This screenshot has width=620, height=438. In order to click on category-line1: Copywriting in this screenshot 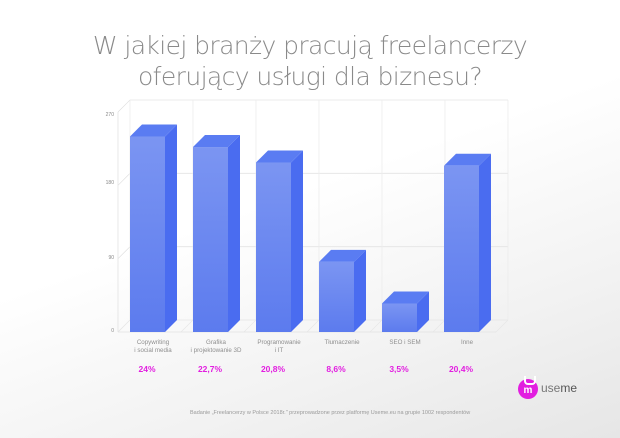, I will do `click(153, 342)`.